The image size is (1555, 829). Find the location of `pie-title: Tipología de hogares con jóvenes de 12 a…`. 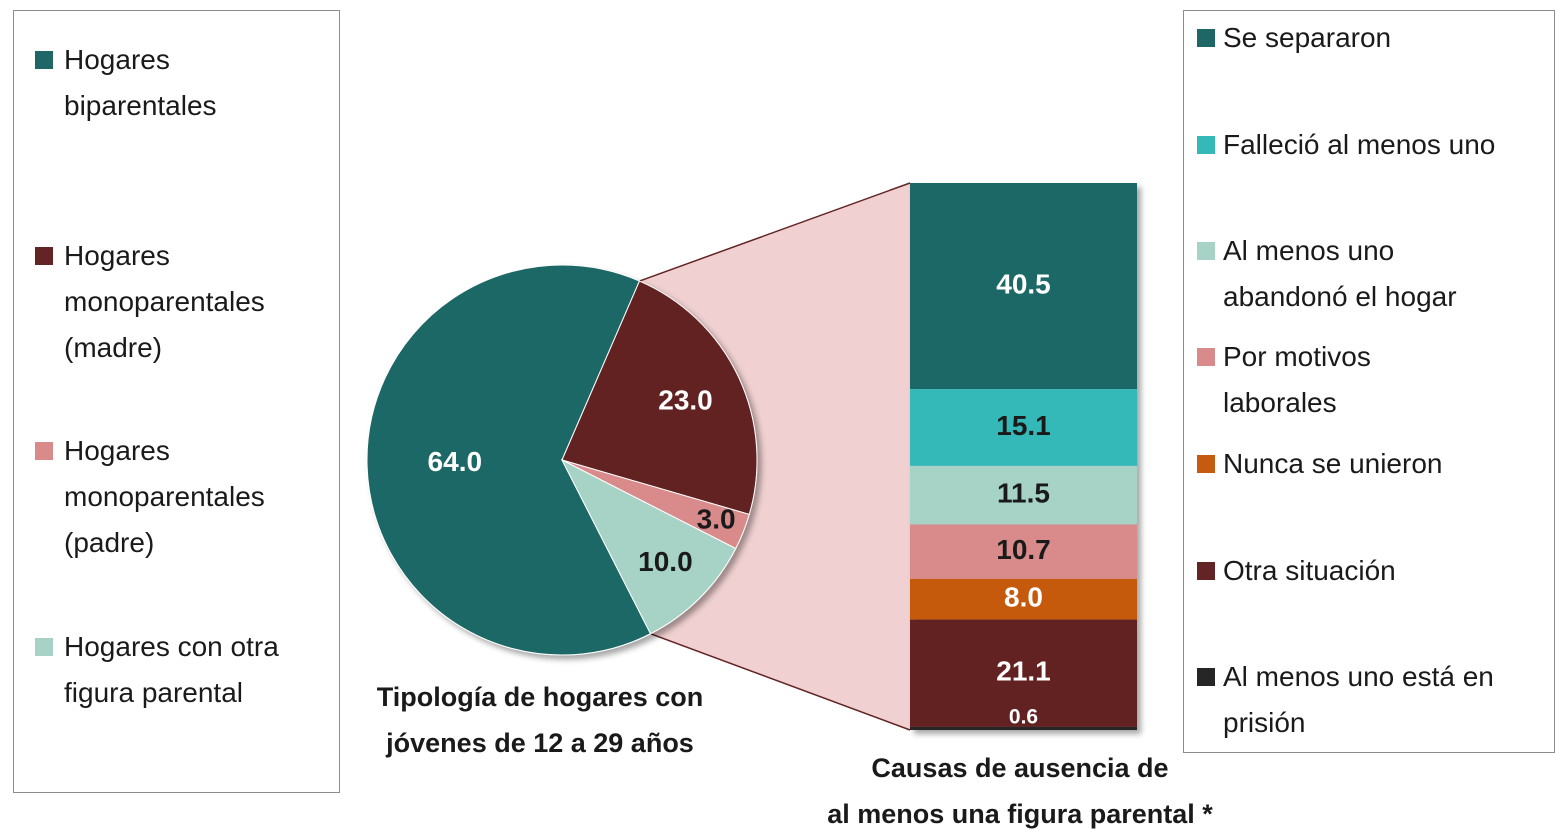

pie-title: Tipología de hogares con jóvenes de 12 a… is located at coordinates (540, 720).